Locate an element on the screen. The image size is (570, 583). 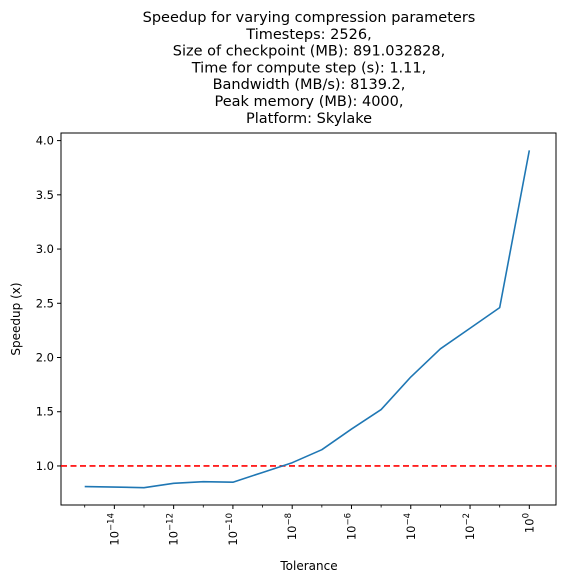
y-tick-label: 4.0 is located at coordinates (45, 141).